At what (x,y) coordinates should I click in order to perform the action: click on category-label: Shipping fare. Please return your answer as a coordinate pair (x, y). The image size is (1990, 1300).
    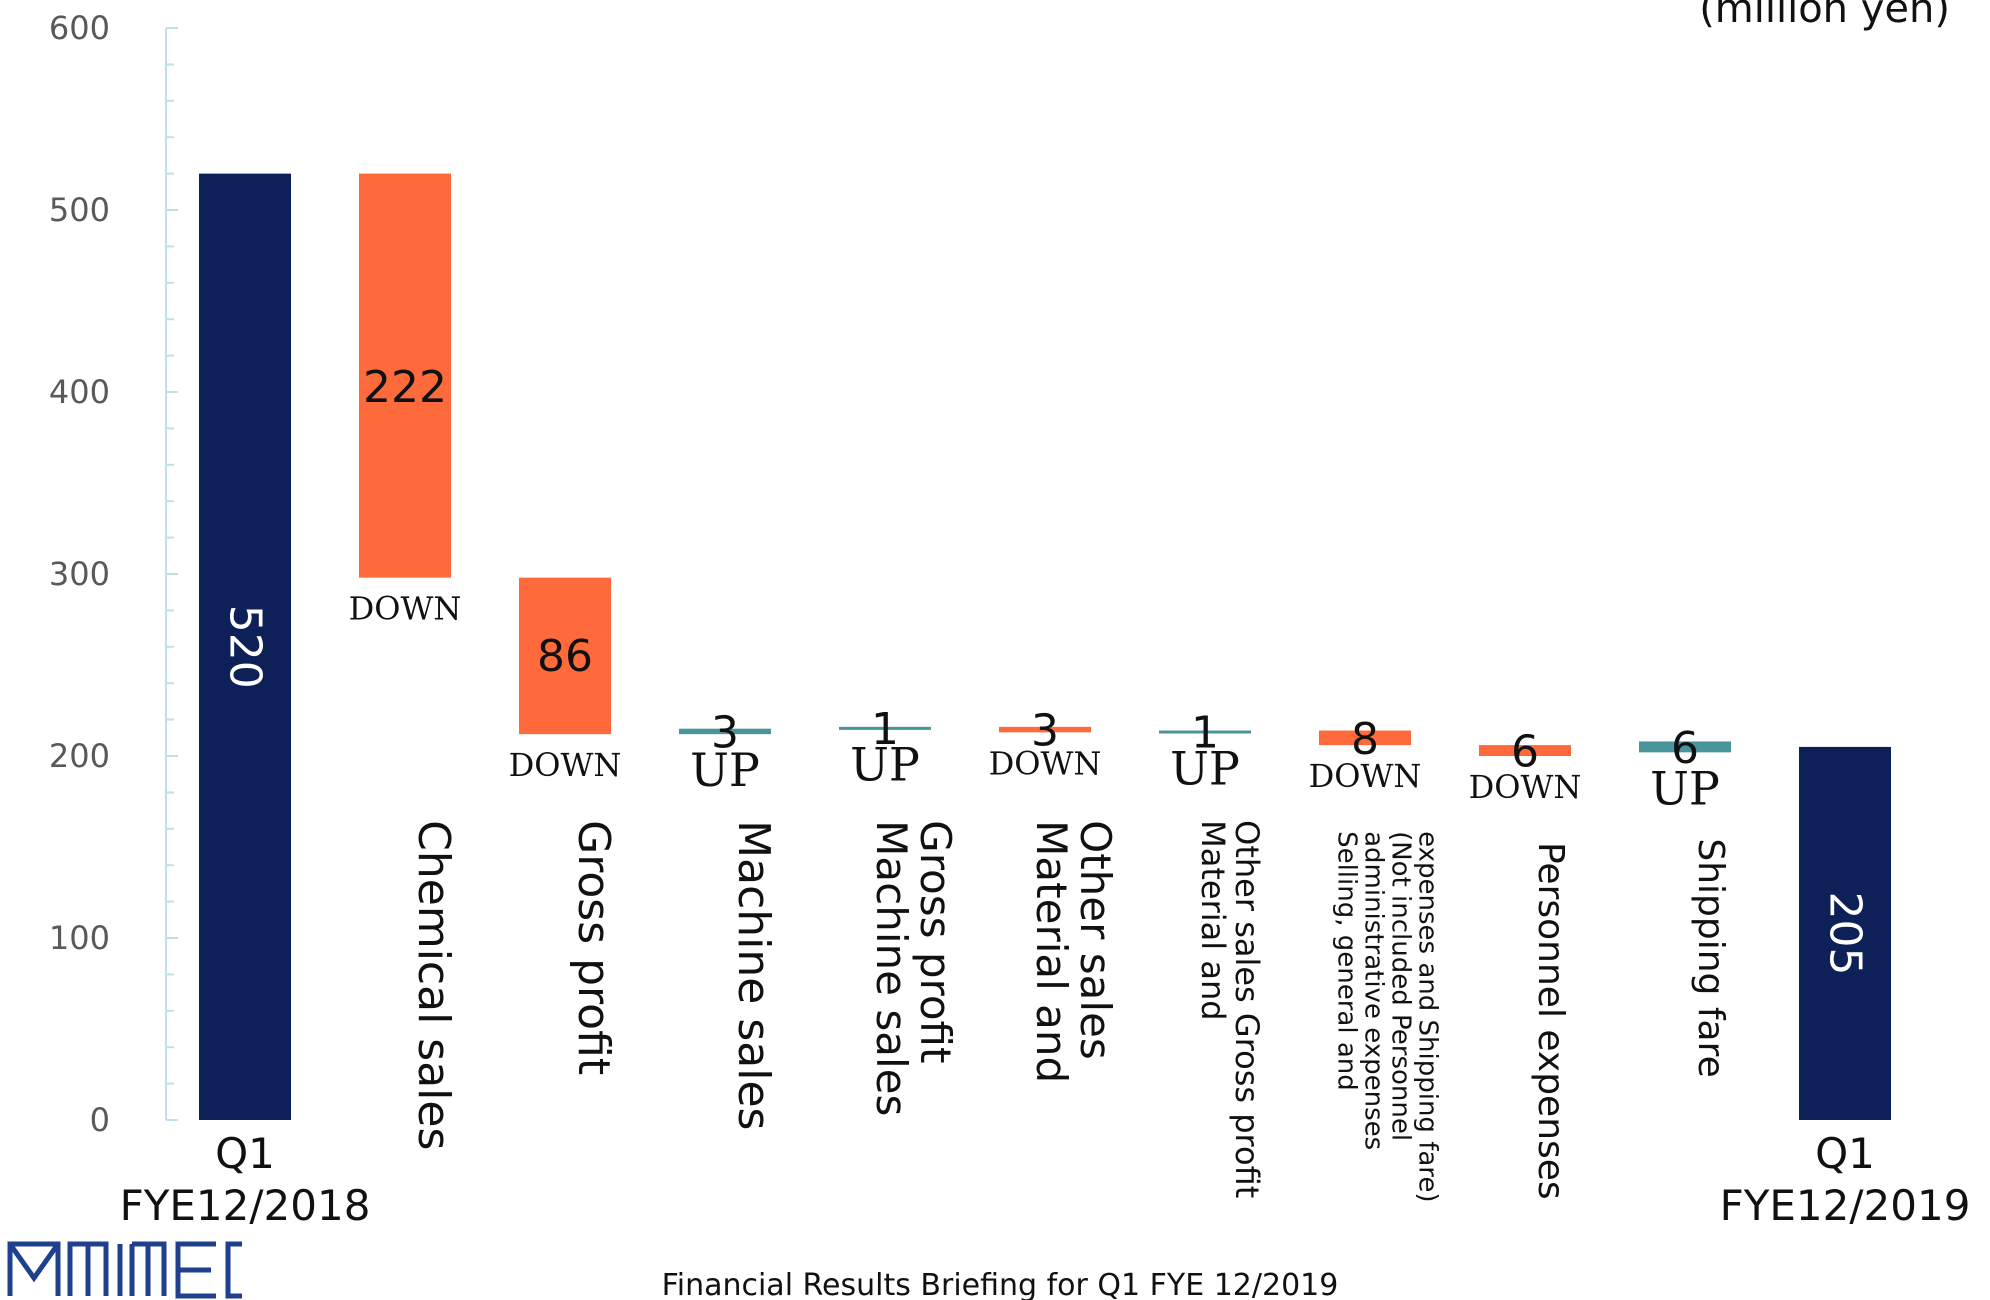
    Looking at the image, I should click on (1710, 957).